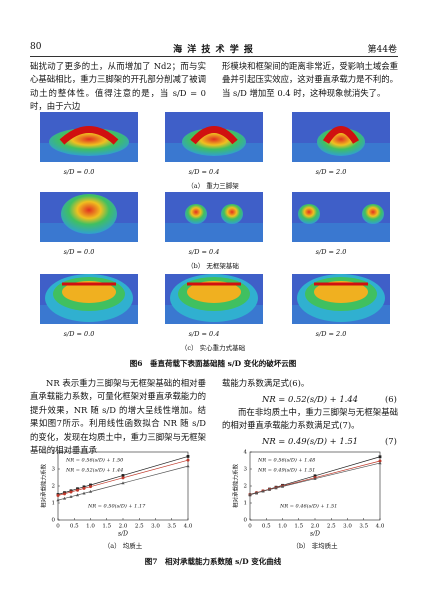  What do you see at coordinates (382, 50) in the screenshot?
I see `volume: 第44卷` at bounding box center [382, 50].